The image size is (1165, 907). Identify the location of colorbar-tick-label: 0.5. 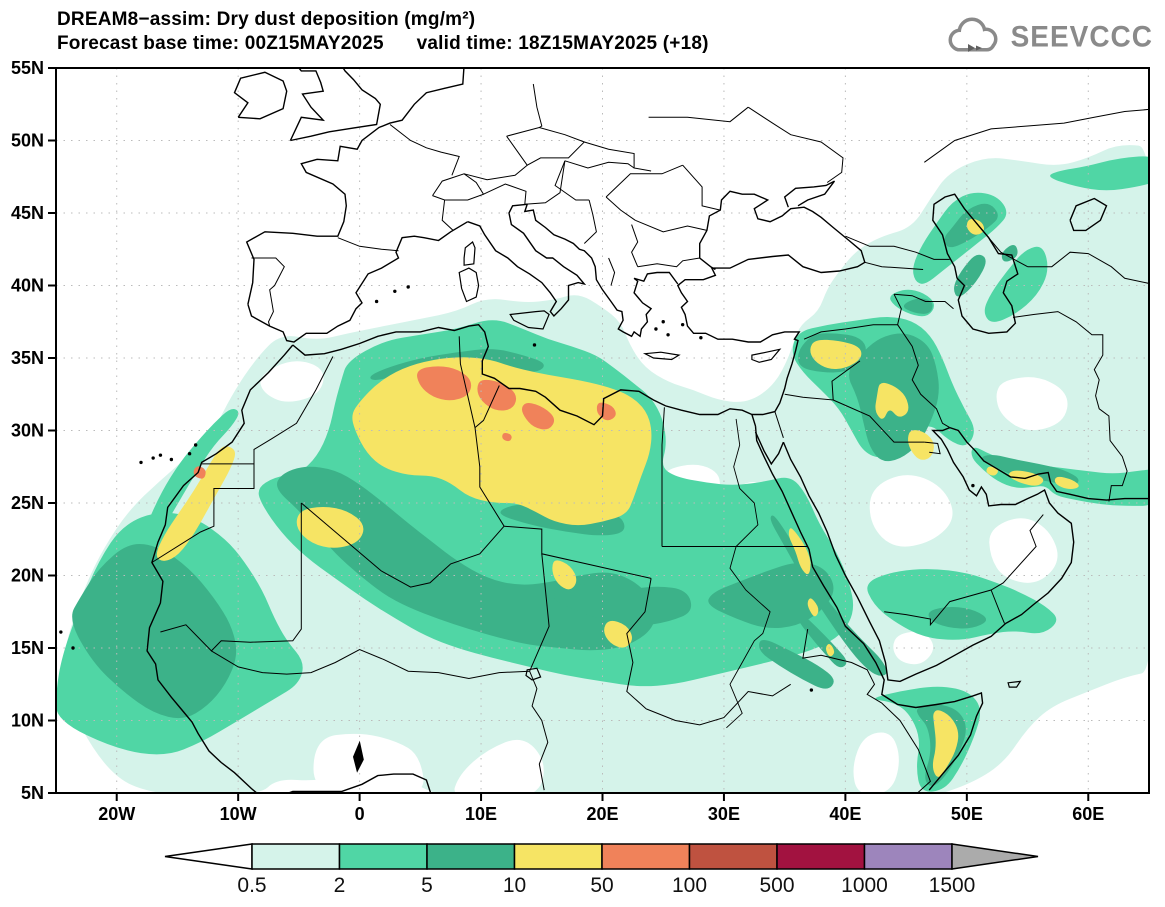
(251, 885).